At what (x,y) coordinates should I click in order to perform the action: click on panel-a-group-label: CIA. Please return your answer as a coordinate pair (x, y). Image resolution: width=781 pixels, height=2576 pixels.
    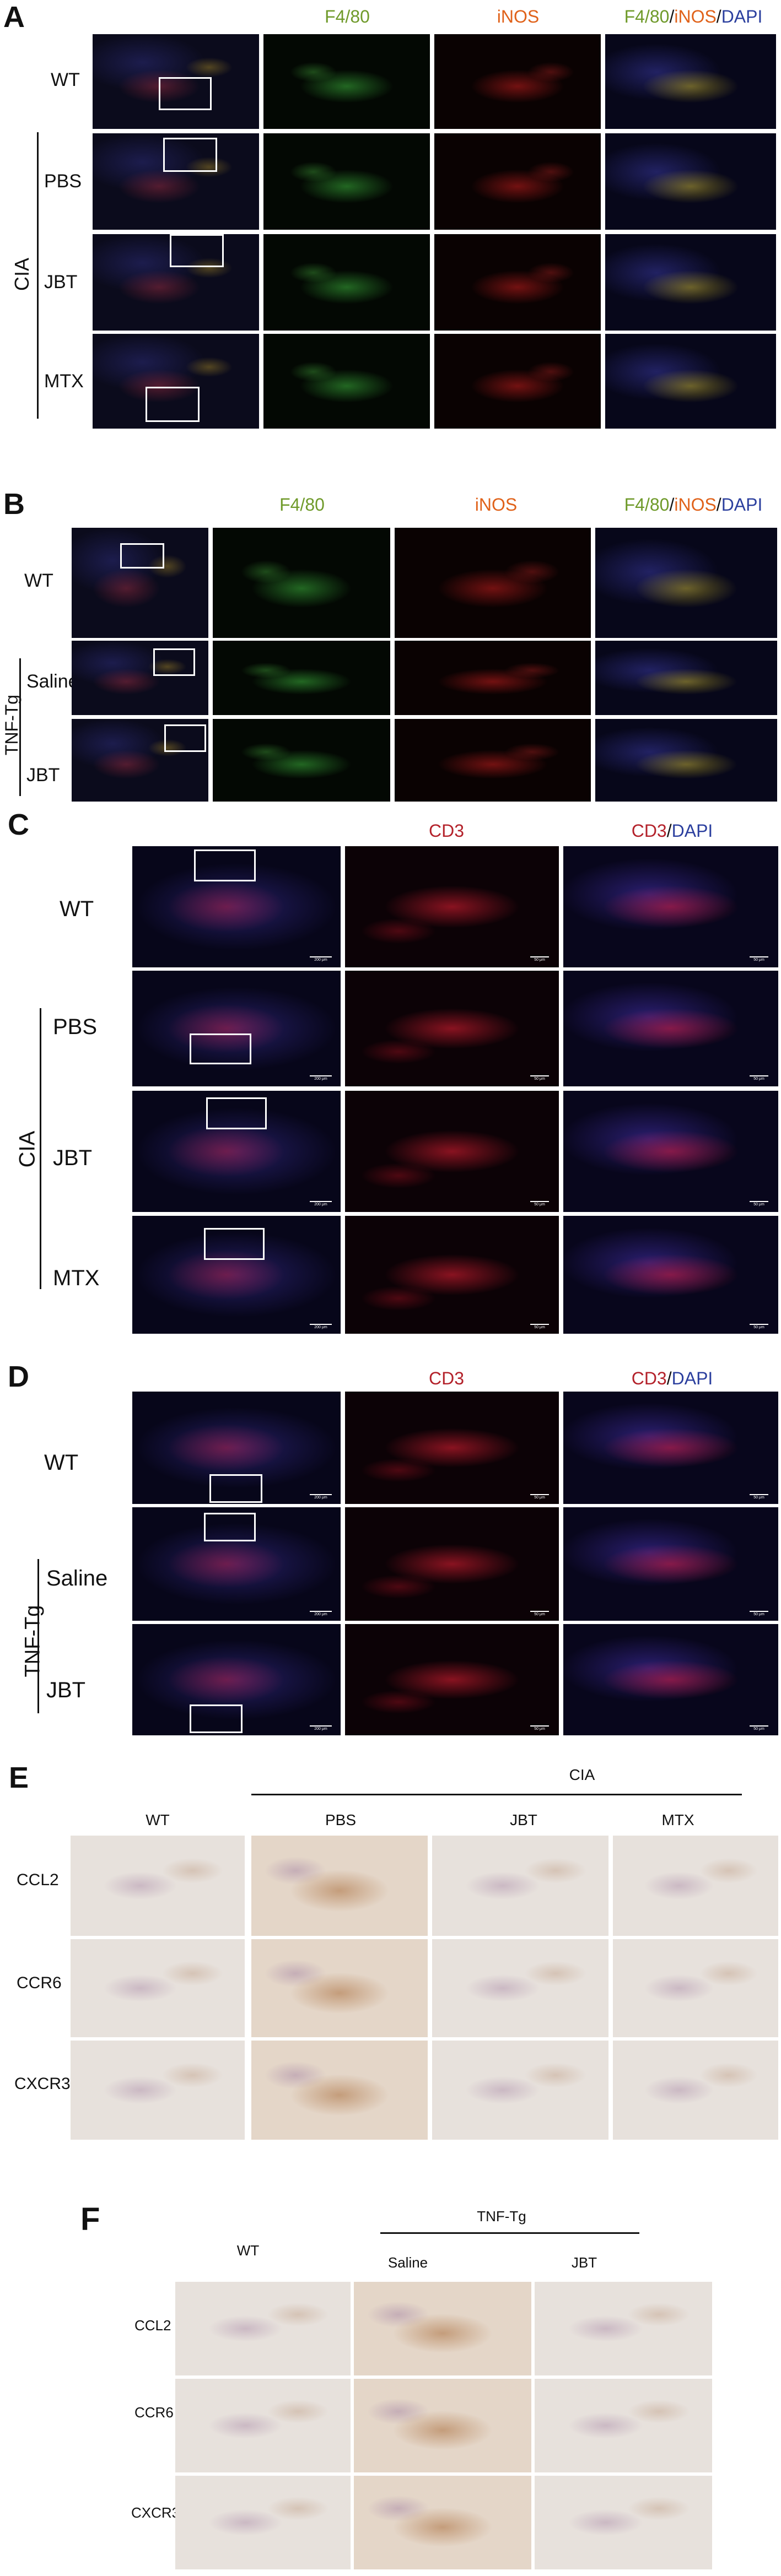
    Looking at the image, I should click on (22, 274).